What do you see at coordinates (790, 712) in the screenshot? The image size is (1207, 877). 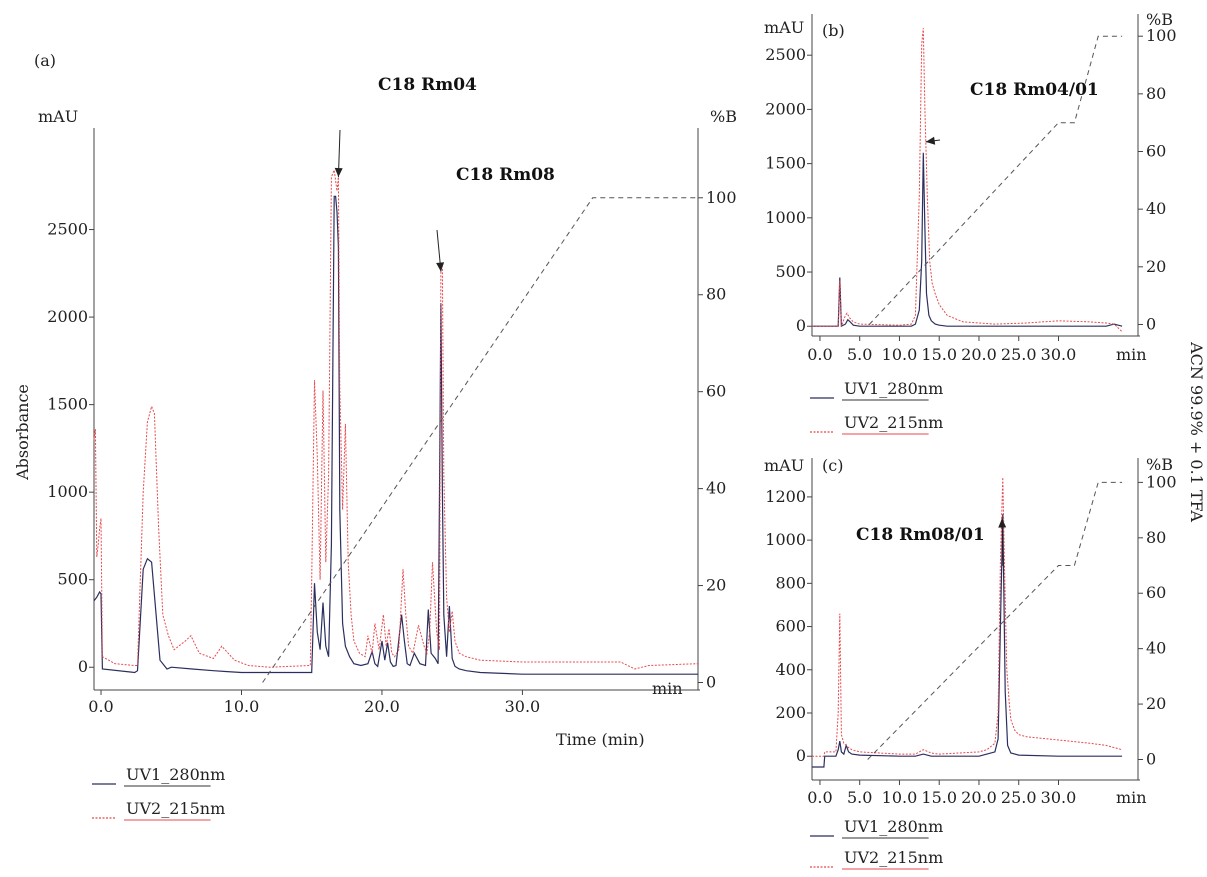 I see `y-tick-label: 200` at bounding box center [790, 712].